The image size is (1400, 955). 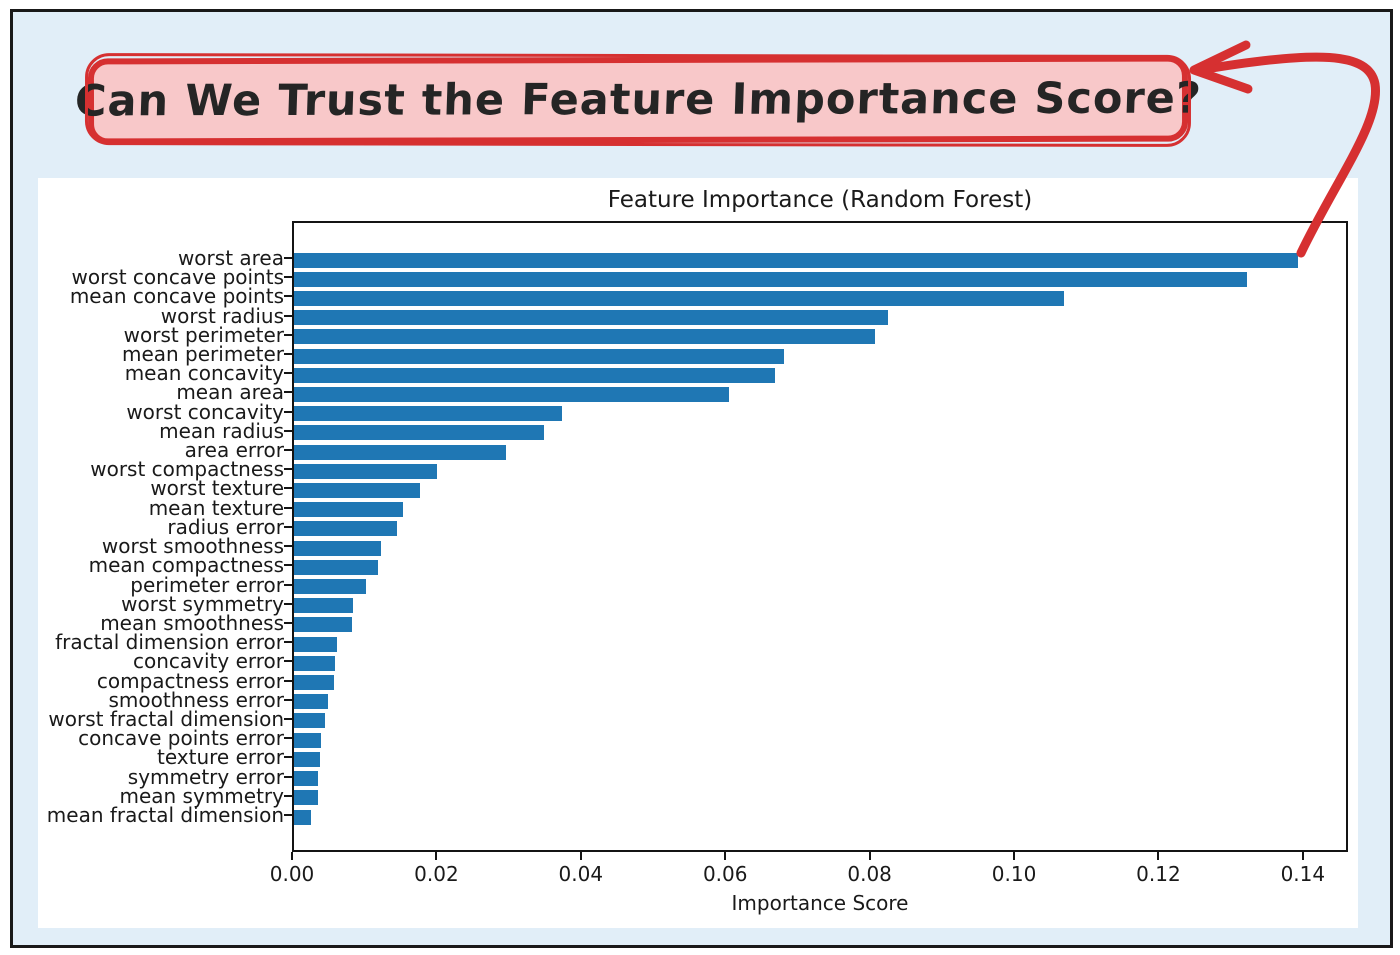 I want to click on y-axis-label: concave points error, so click(x=181, y=738).